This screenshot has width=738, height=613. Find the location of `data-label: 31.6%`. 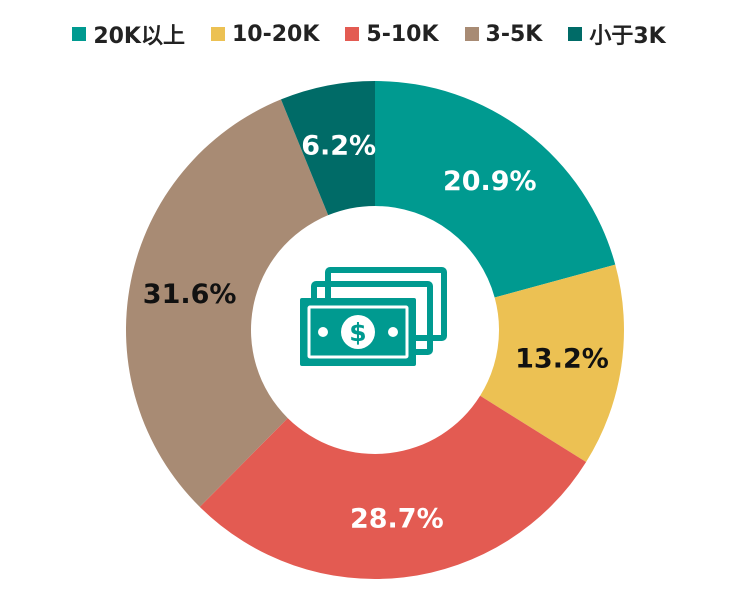

data-label: 31.6% is located at coordinates (190, 294).